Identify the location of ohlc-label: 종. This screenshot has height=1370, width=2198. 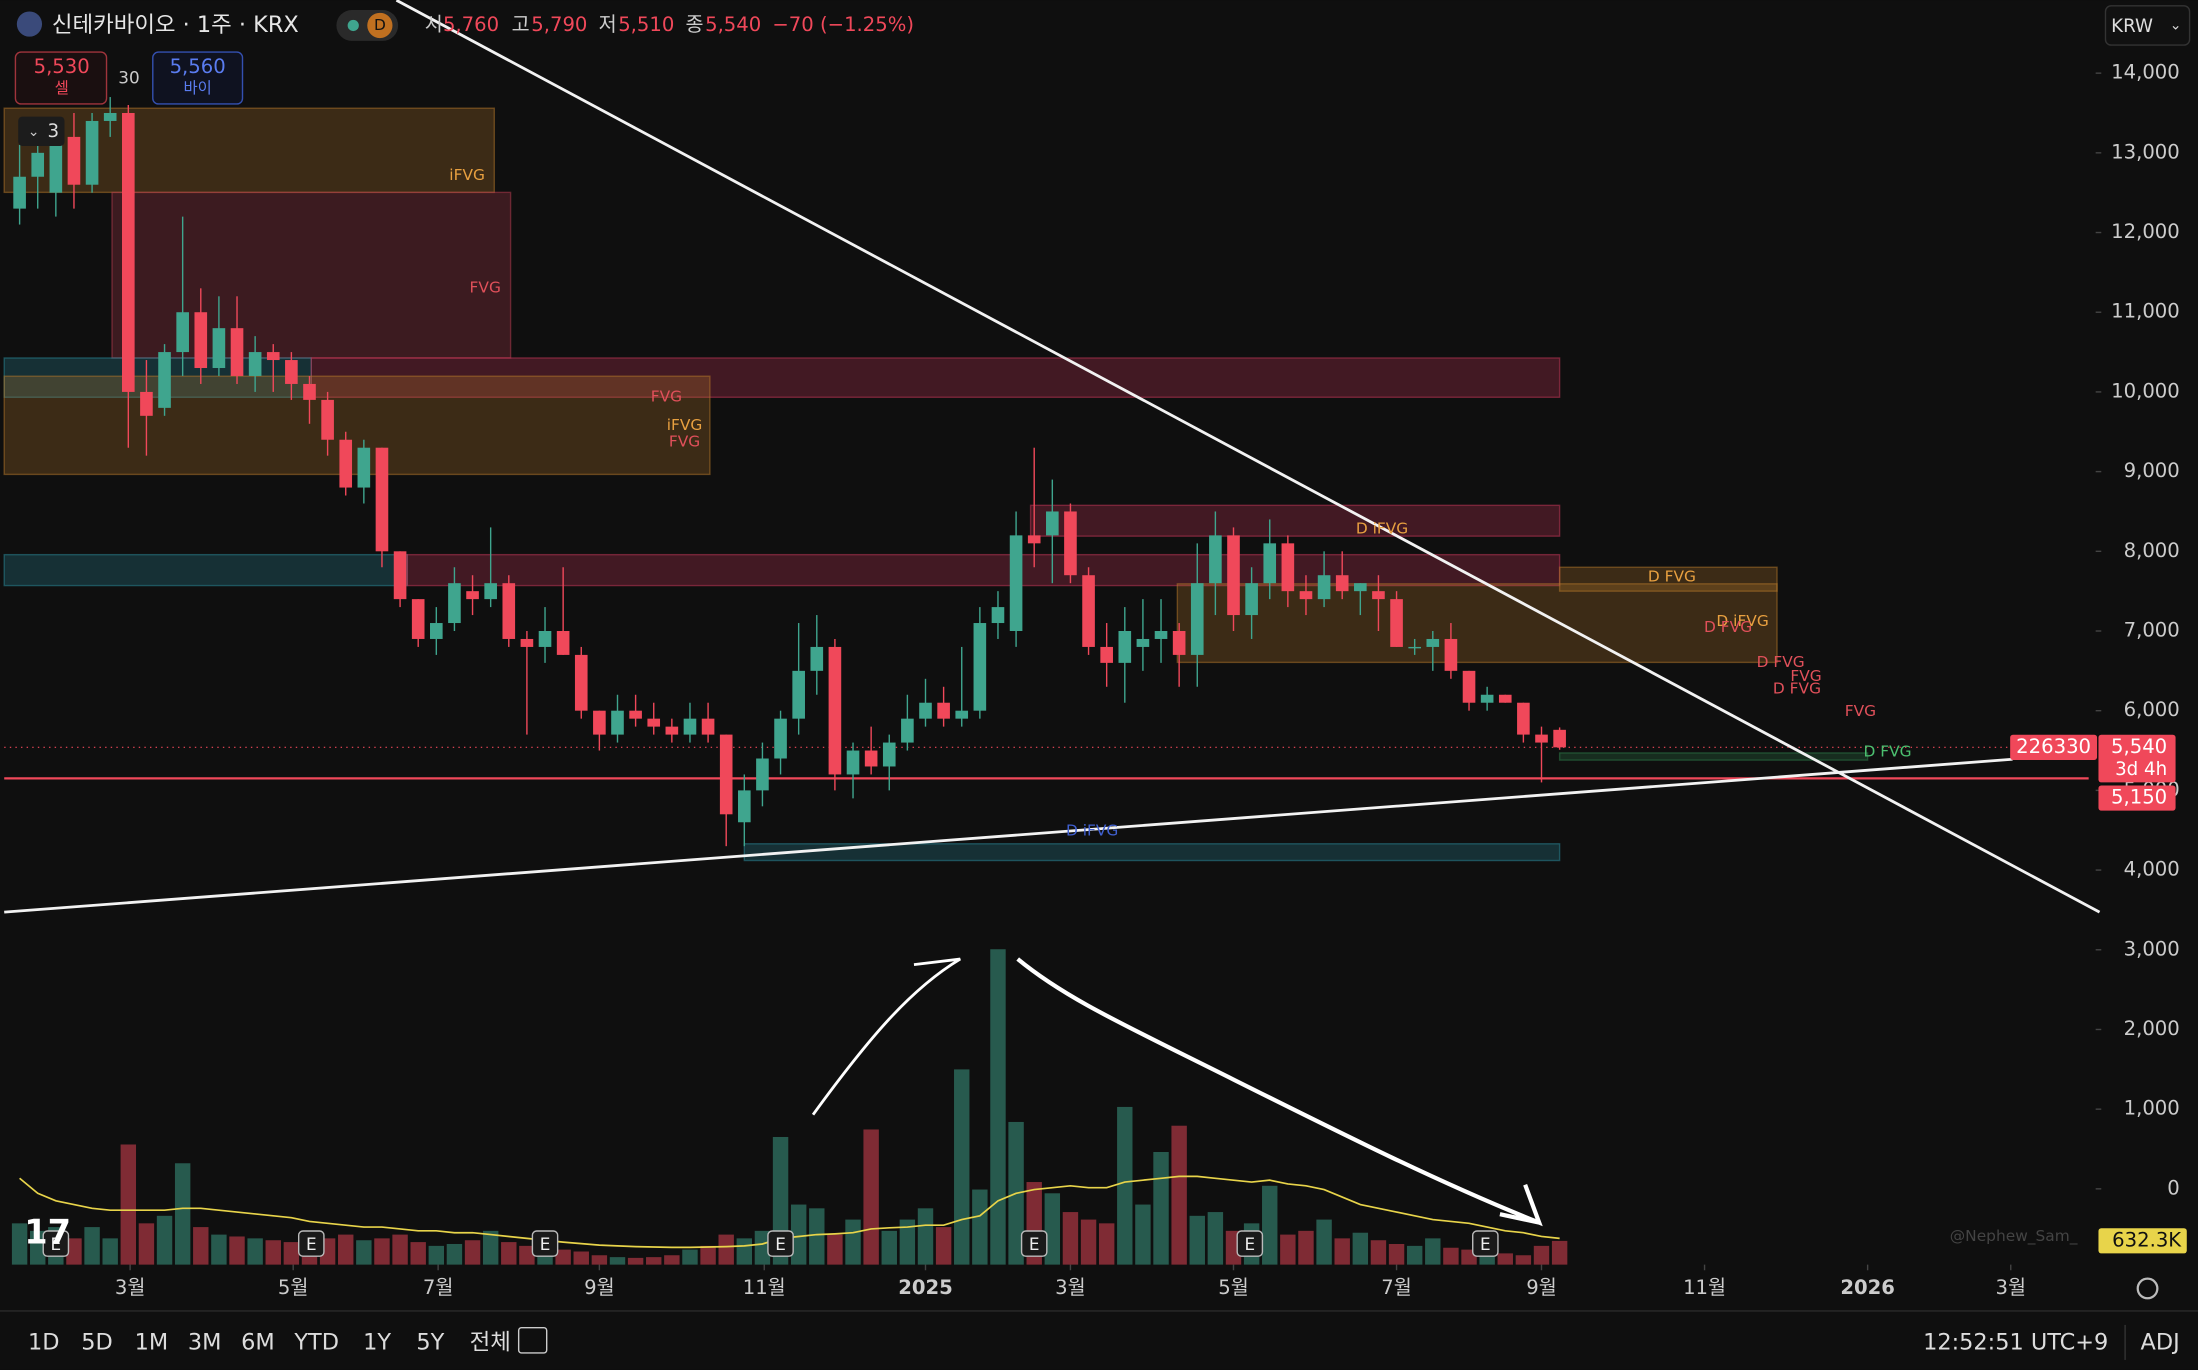
(694, 24).